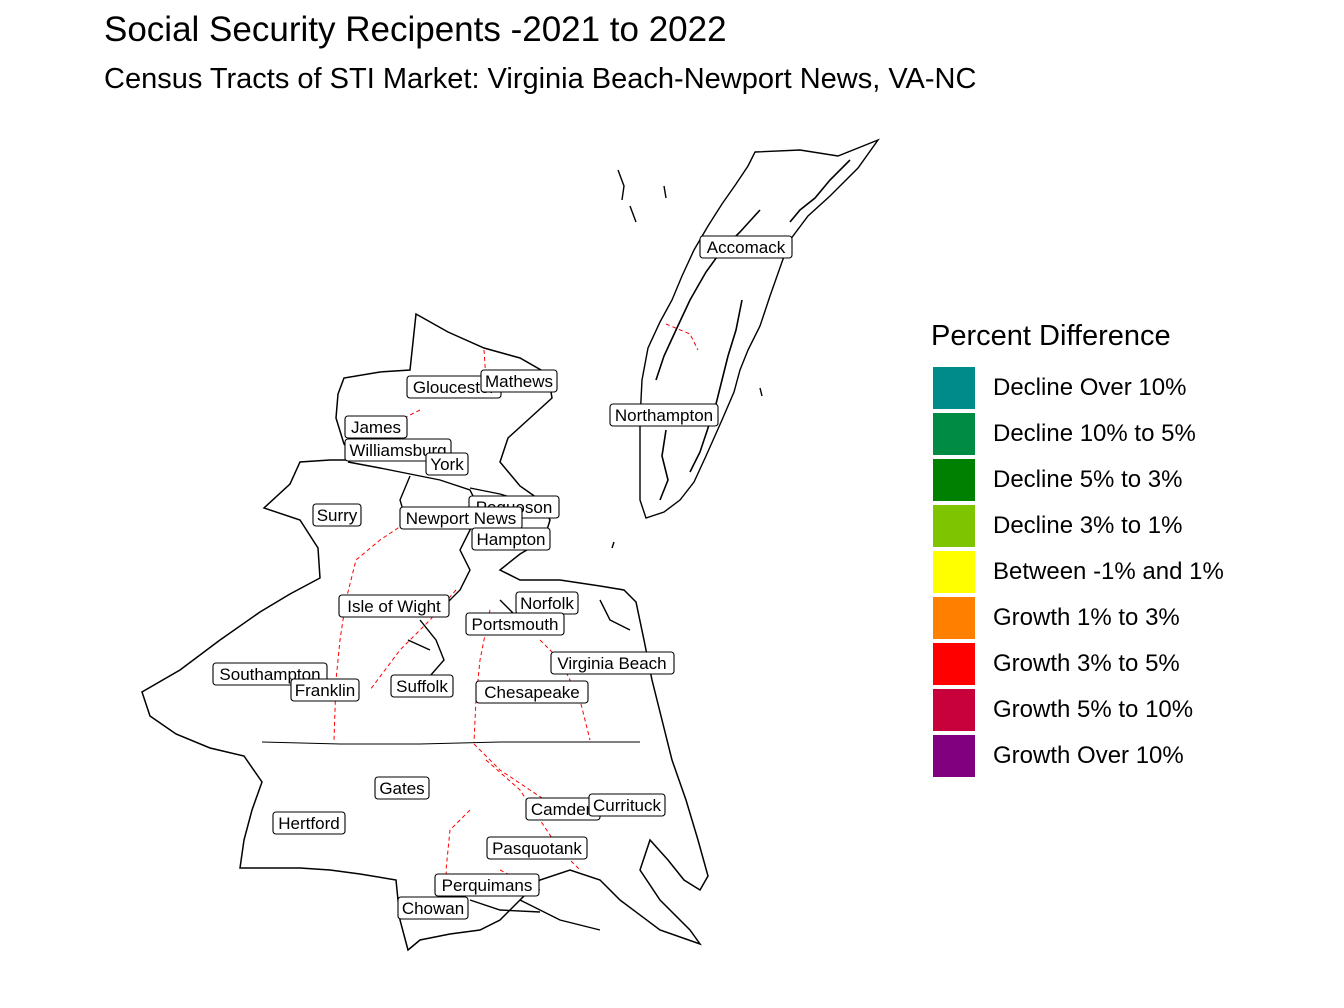 The width and height of the screenshot is (1344, 1008). I want to click on legend-item: Decline 3% to 1%, so click(1056, 526).